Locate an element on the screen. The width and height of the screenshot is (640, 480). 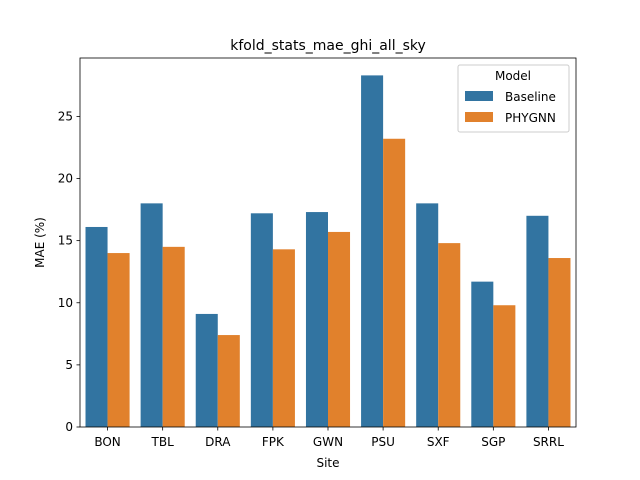
y-tick-label: 20 is located at coordinates (65, 179).